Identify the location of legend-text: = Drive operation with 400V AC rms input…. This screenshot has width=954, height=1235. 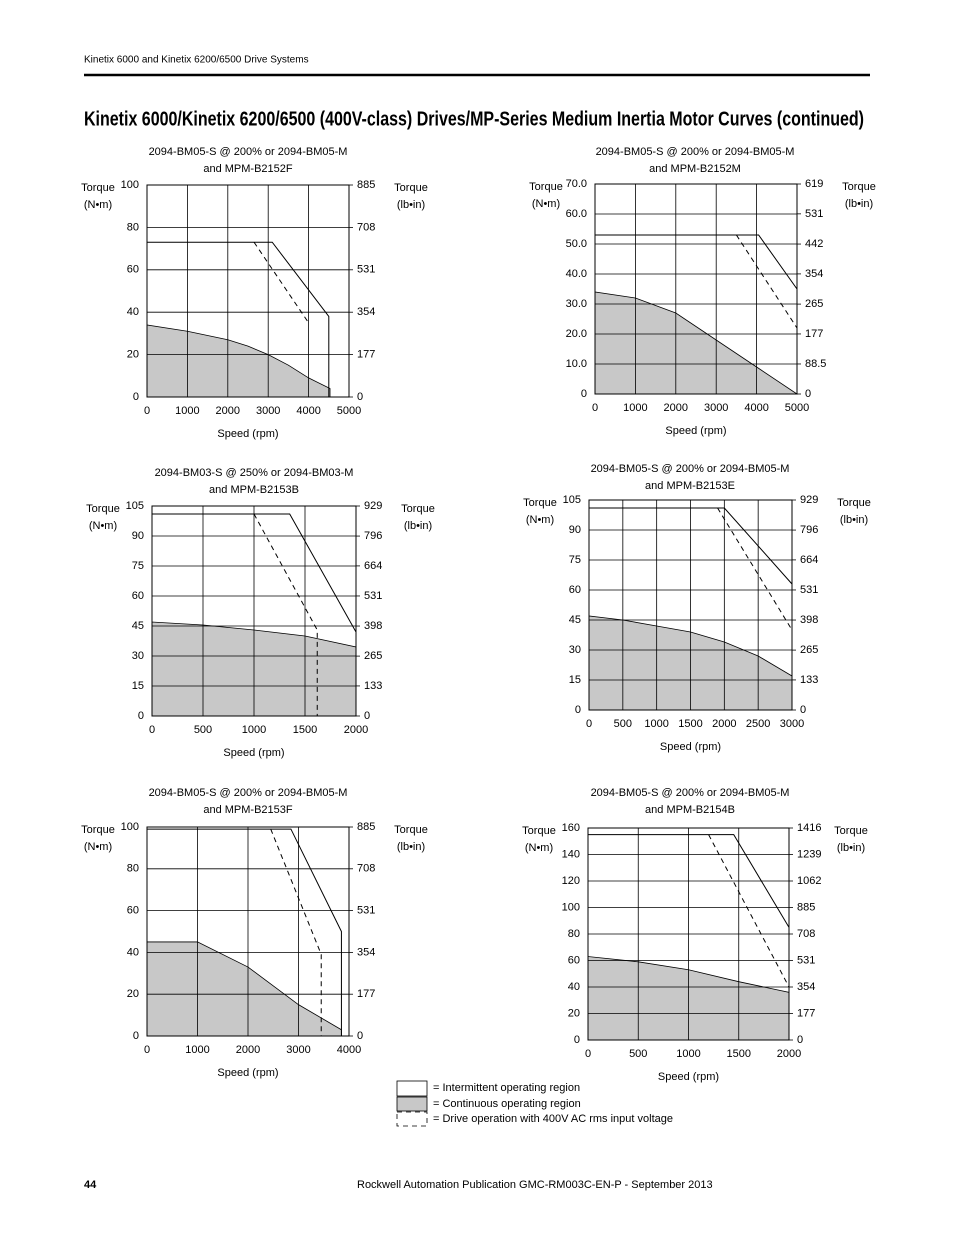
(553, 1119).